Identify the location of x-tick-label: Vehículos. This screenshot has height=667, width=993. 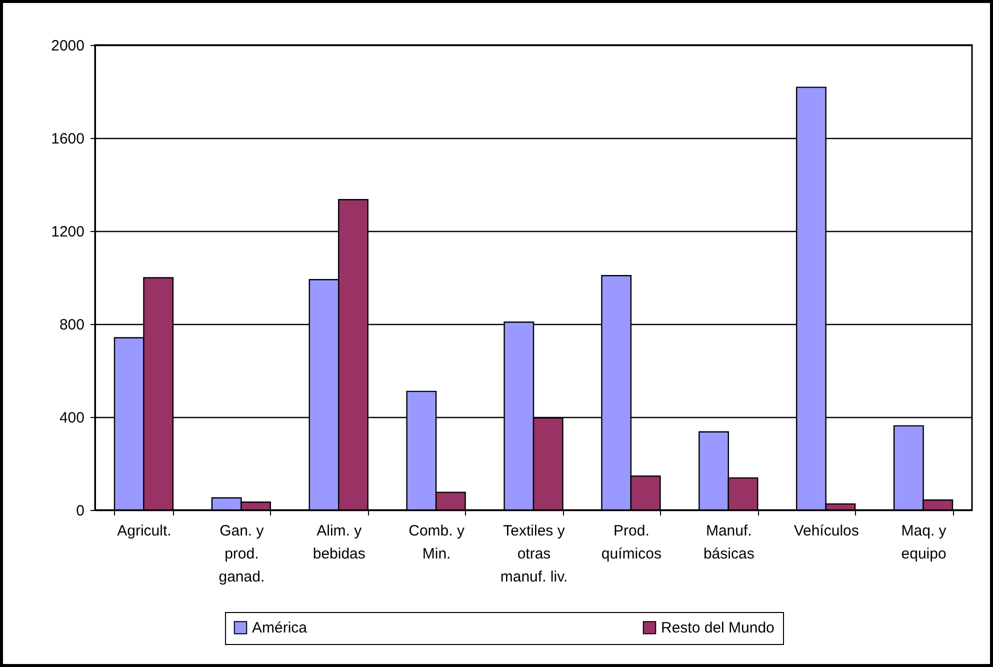
(826, 531).